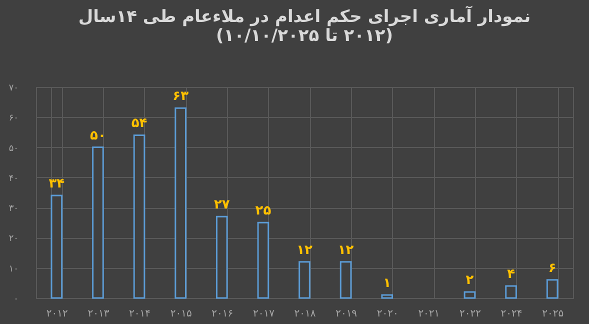 This screenshot has width=589, height=324. Describe the element at coordinates (511, 314) in the screenshot. I see `x-tick-label: ۲۰۲۴` at that location.